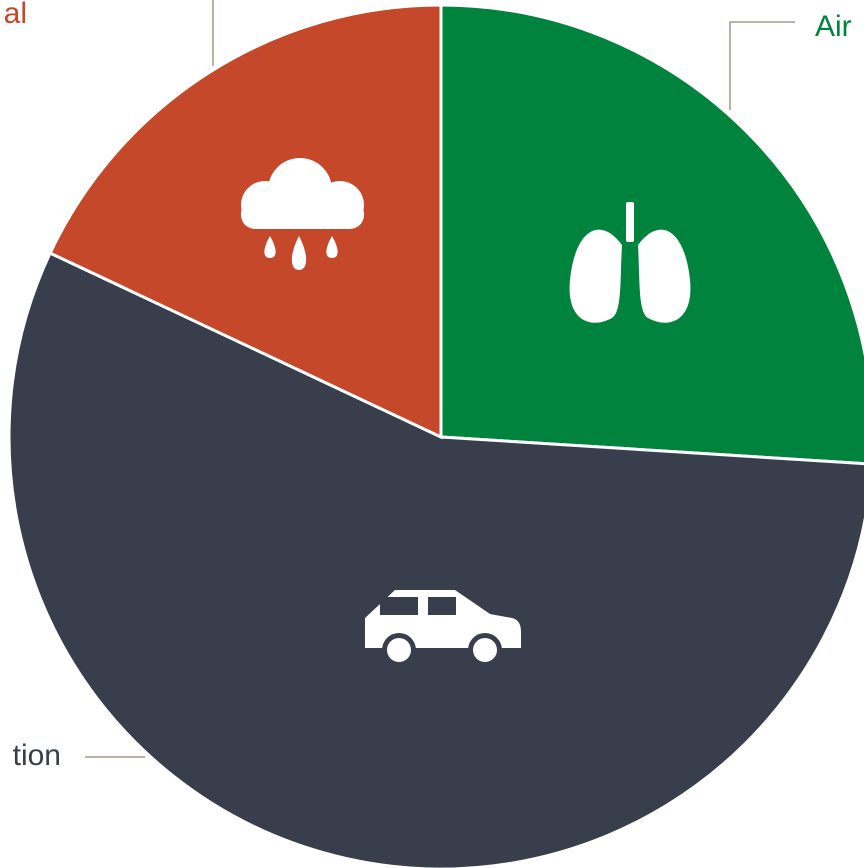 Image resolution: width=864 pixels, height=868 pixels. I want to click on lungs-icon, so click(630, 262).